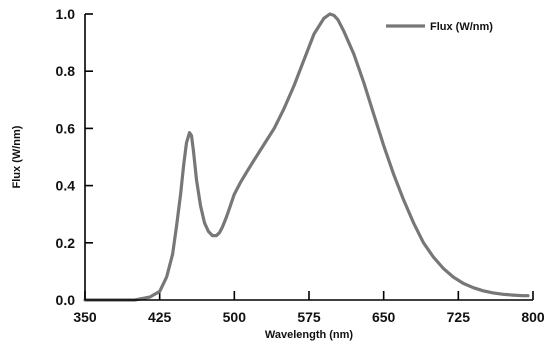  Describe the element at coordinates (66, 186) in the screenshot. I see `y-tick-label: 0.4` at that location.